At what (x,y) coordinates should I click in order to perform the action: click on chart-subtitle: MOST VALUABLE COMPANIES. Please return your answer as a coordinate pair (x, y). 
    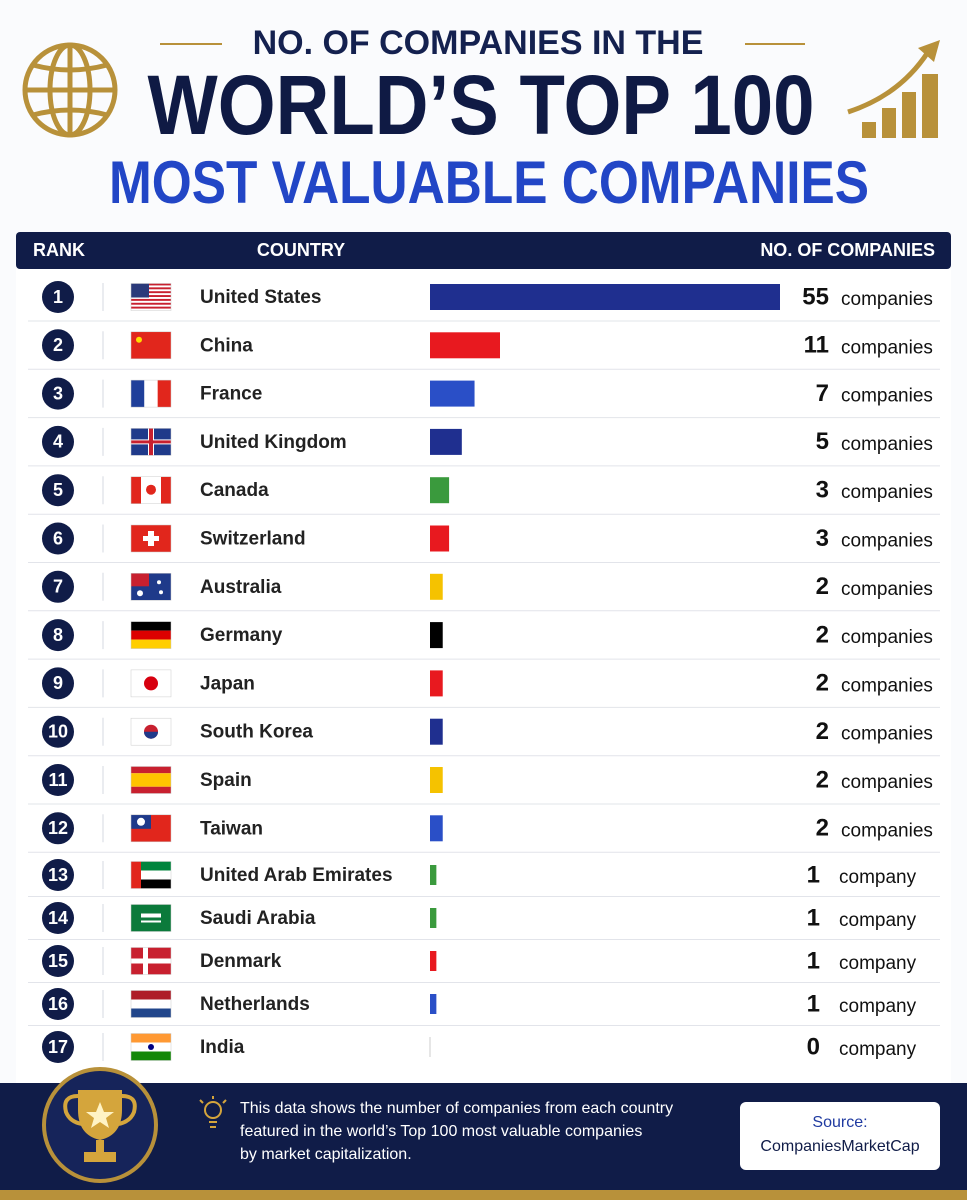
    Looking at the image, I should click on (489, 182).